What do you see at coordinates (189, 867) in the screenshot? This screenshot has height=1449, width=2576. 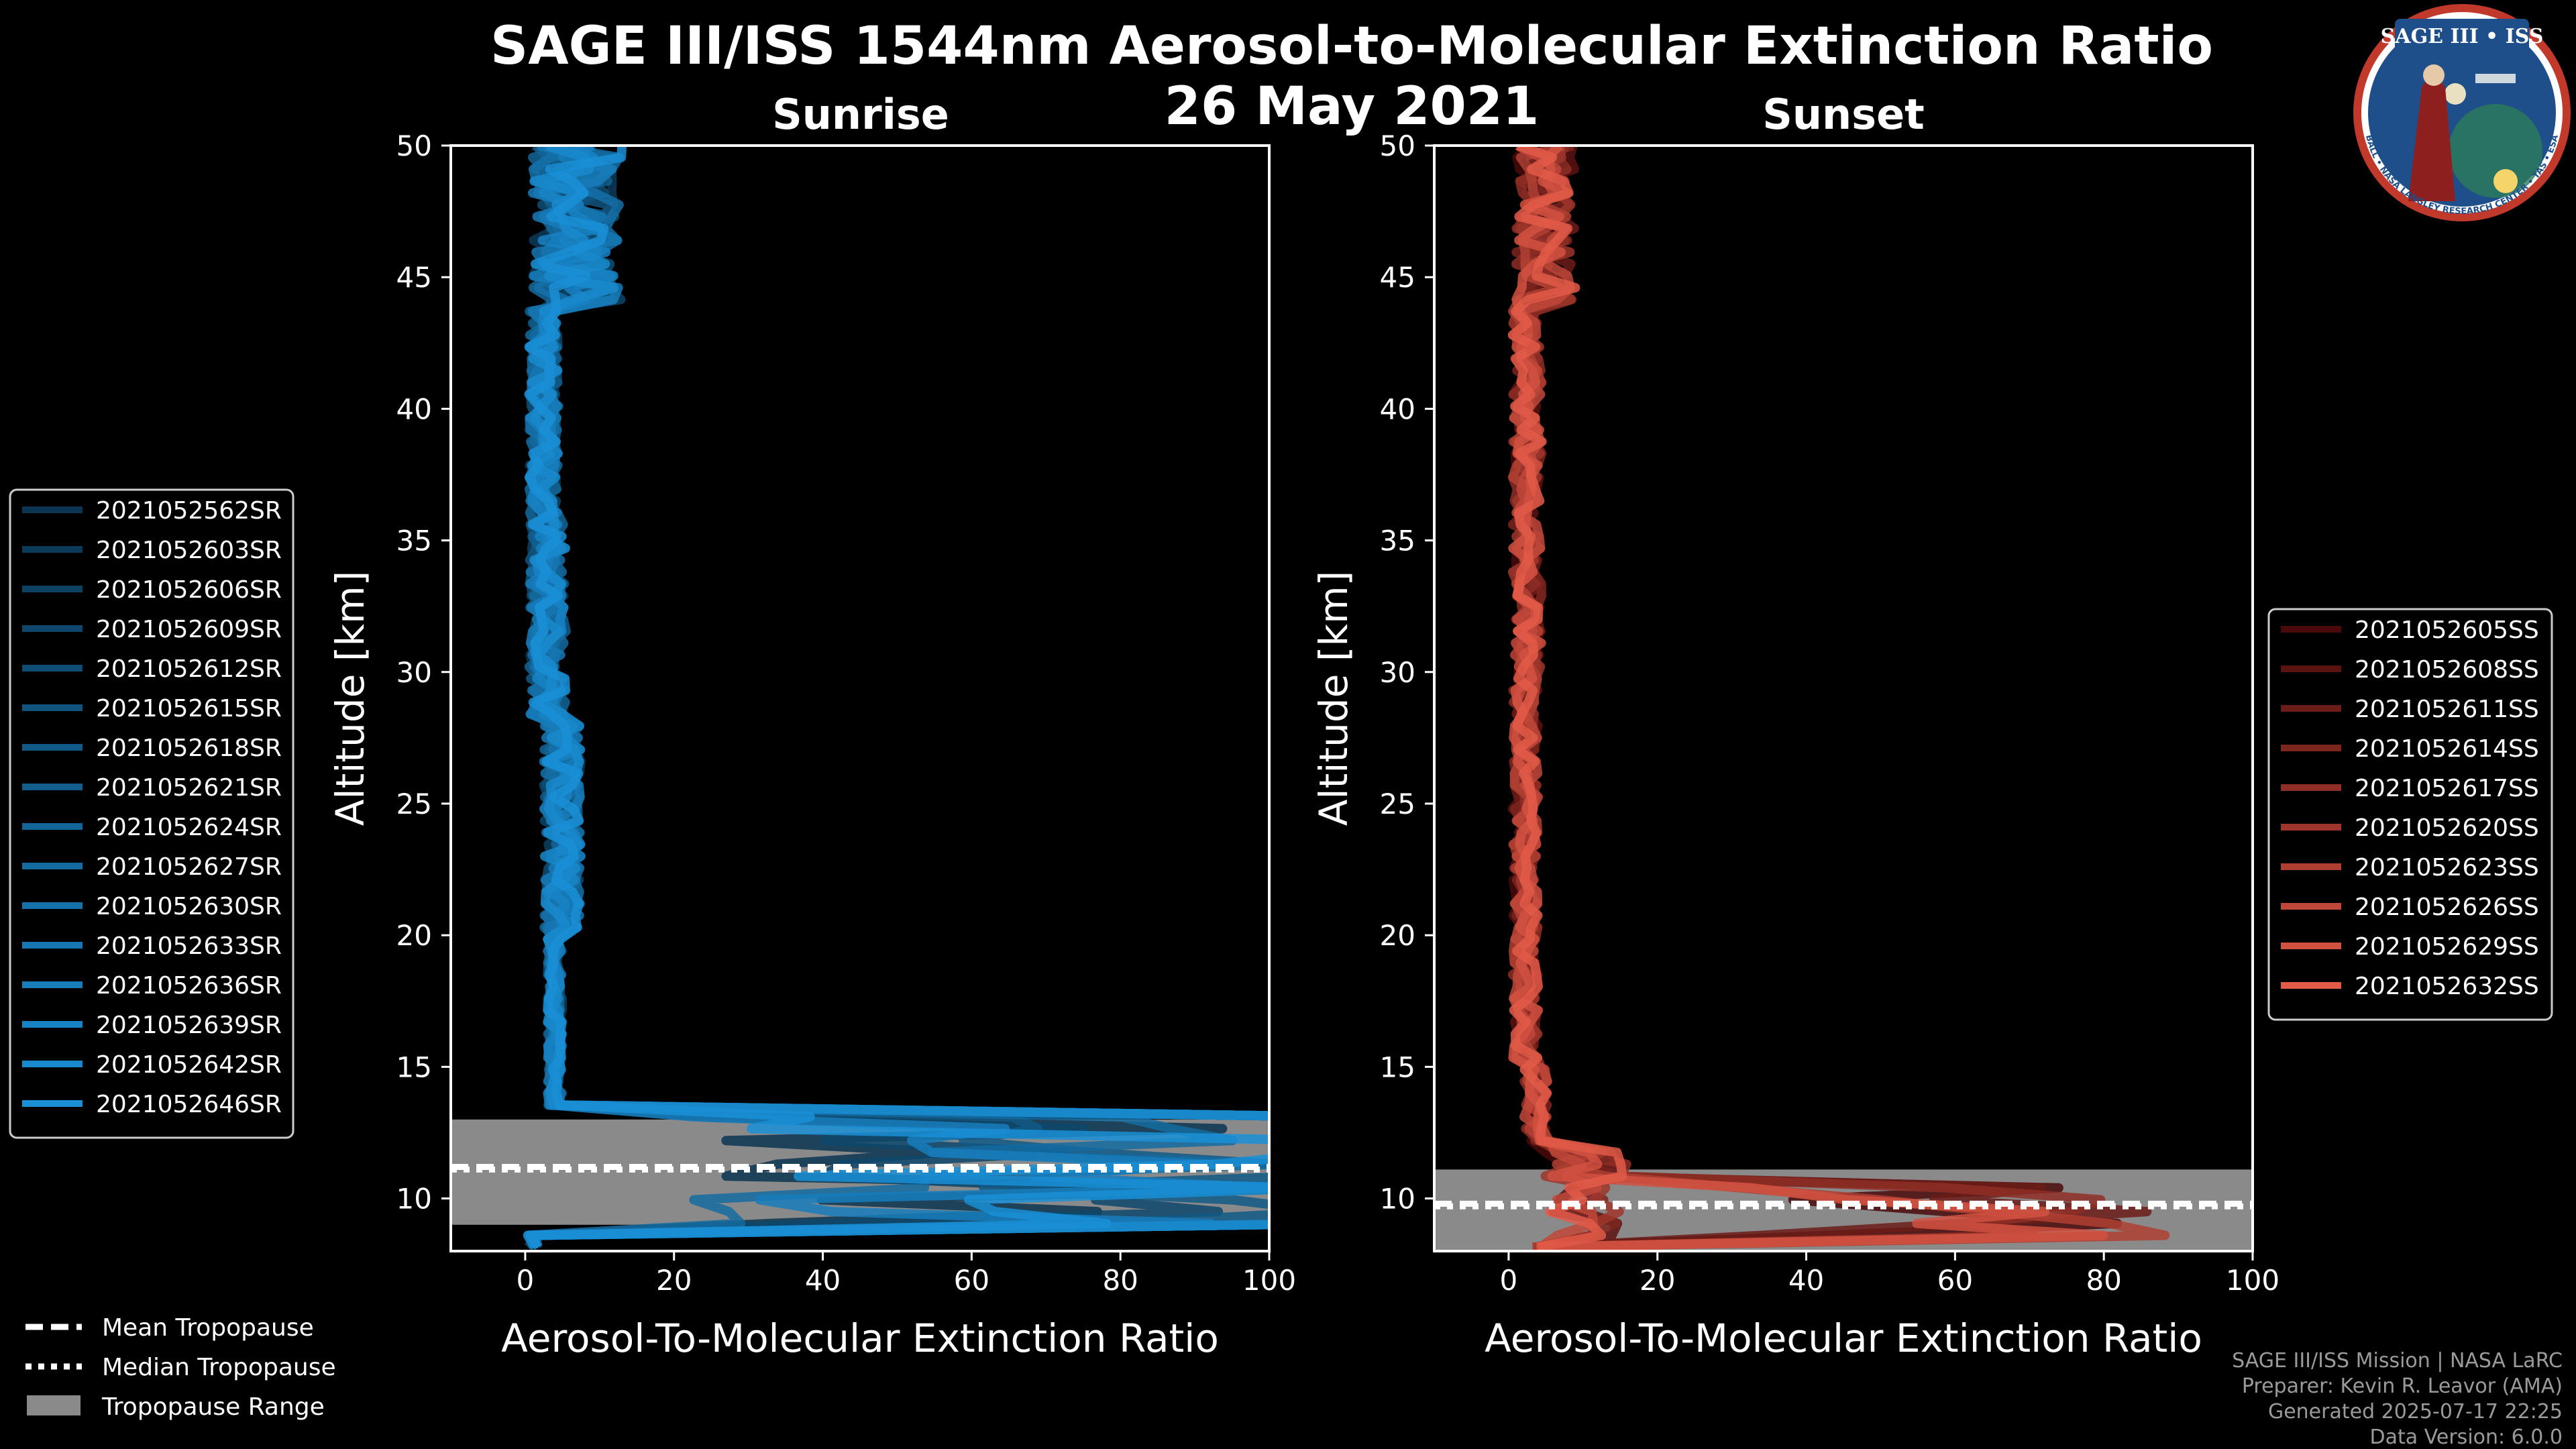 I see `sunrise-legend-label: 2021052627SR` at bounding box center [189, 867].